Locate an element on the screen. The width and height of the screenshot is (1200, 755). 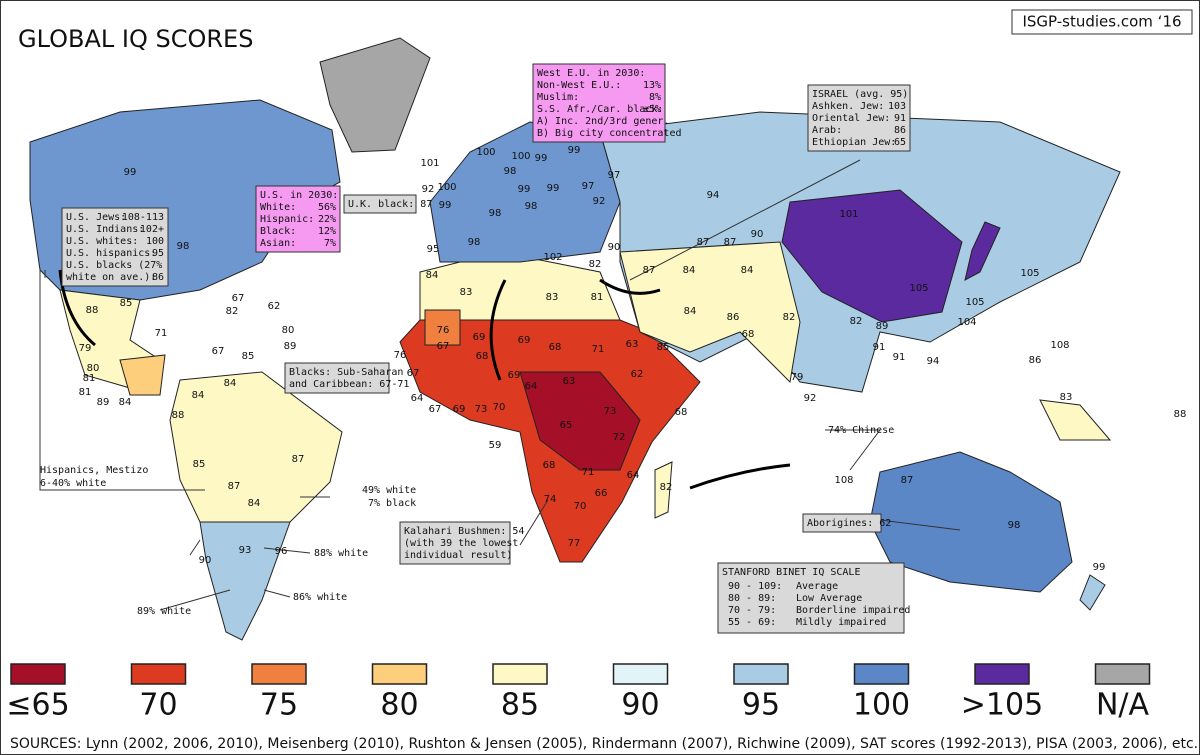
annotation-value: 86 is located at coordinates (900, 130).